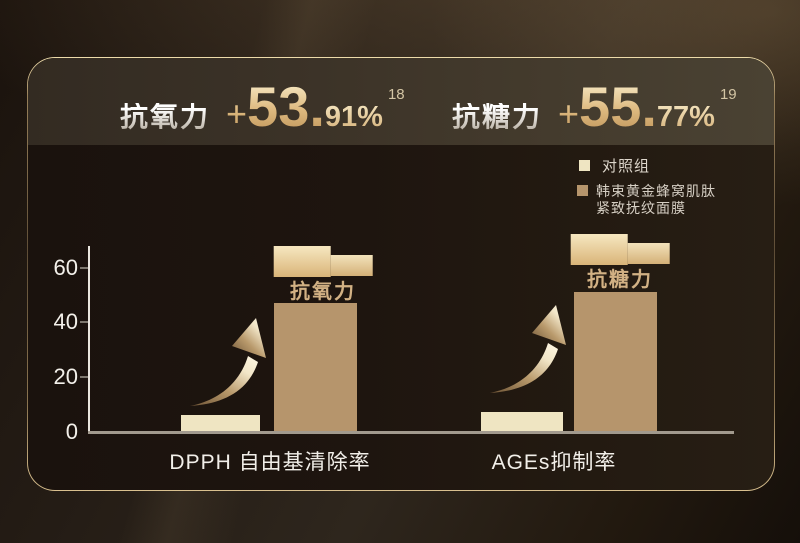 The width and height of the screenshot is (800, 543). I want to click on annotation-value: +55., so click(599, 249).